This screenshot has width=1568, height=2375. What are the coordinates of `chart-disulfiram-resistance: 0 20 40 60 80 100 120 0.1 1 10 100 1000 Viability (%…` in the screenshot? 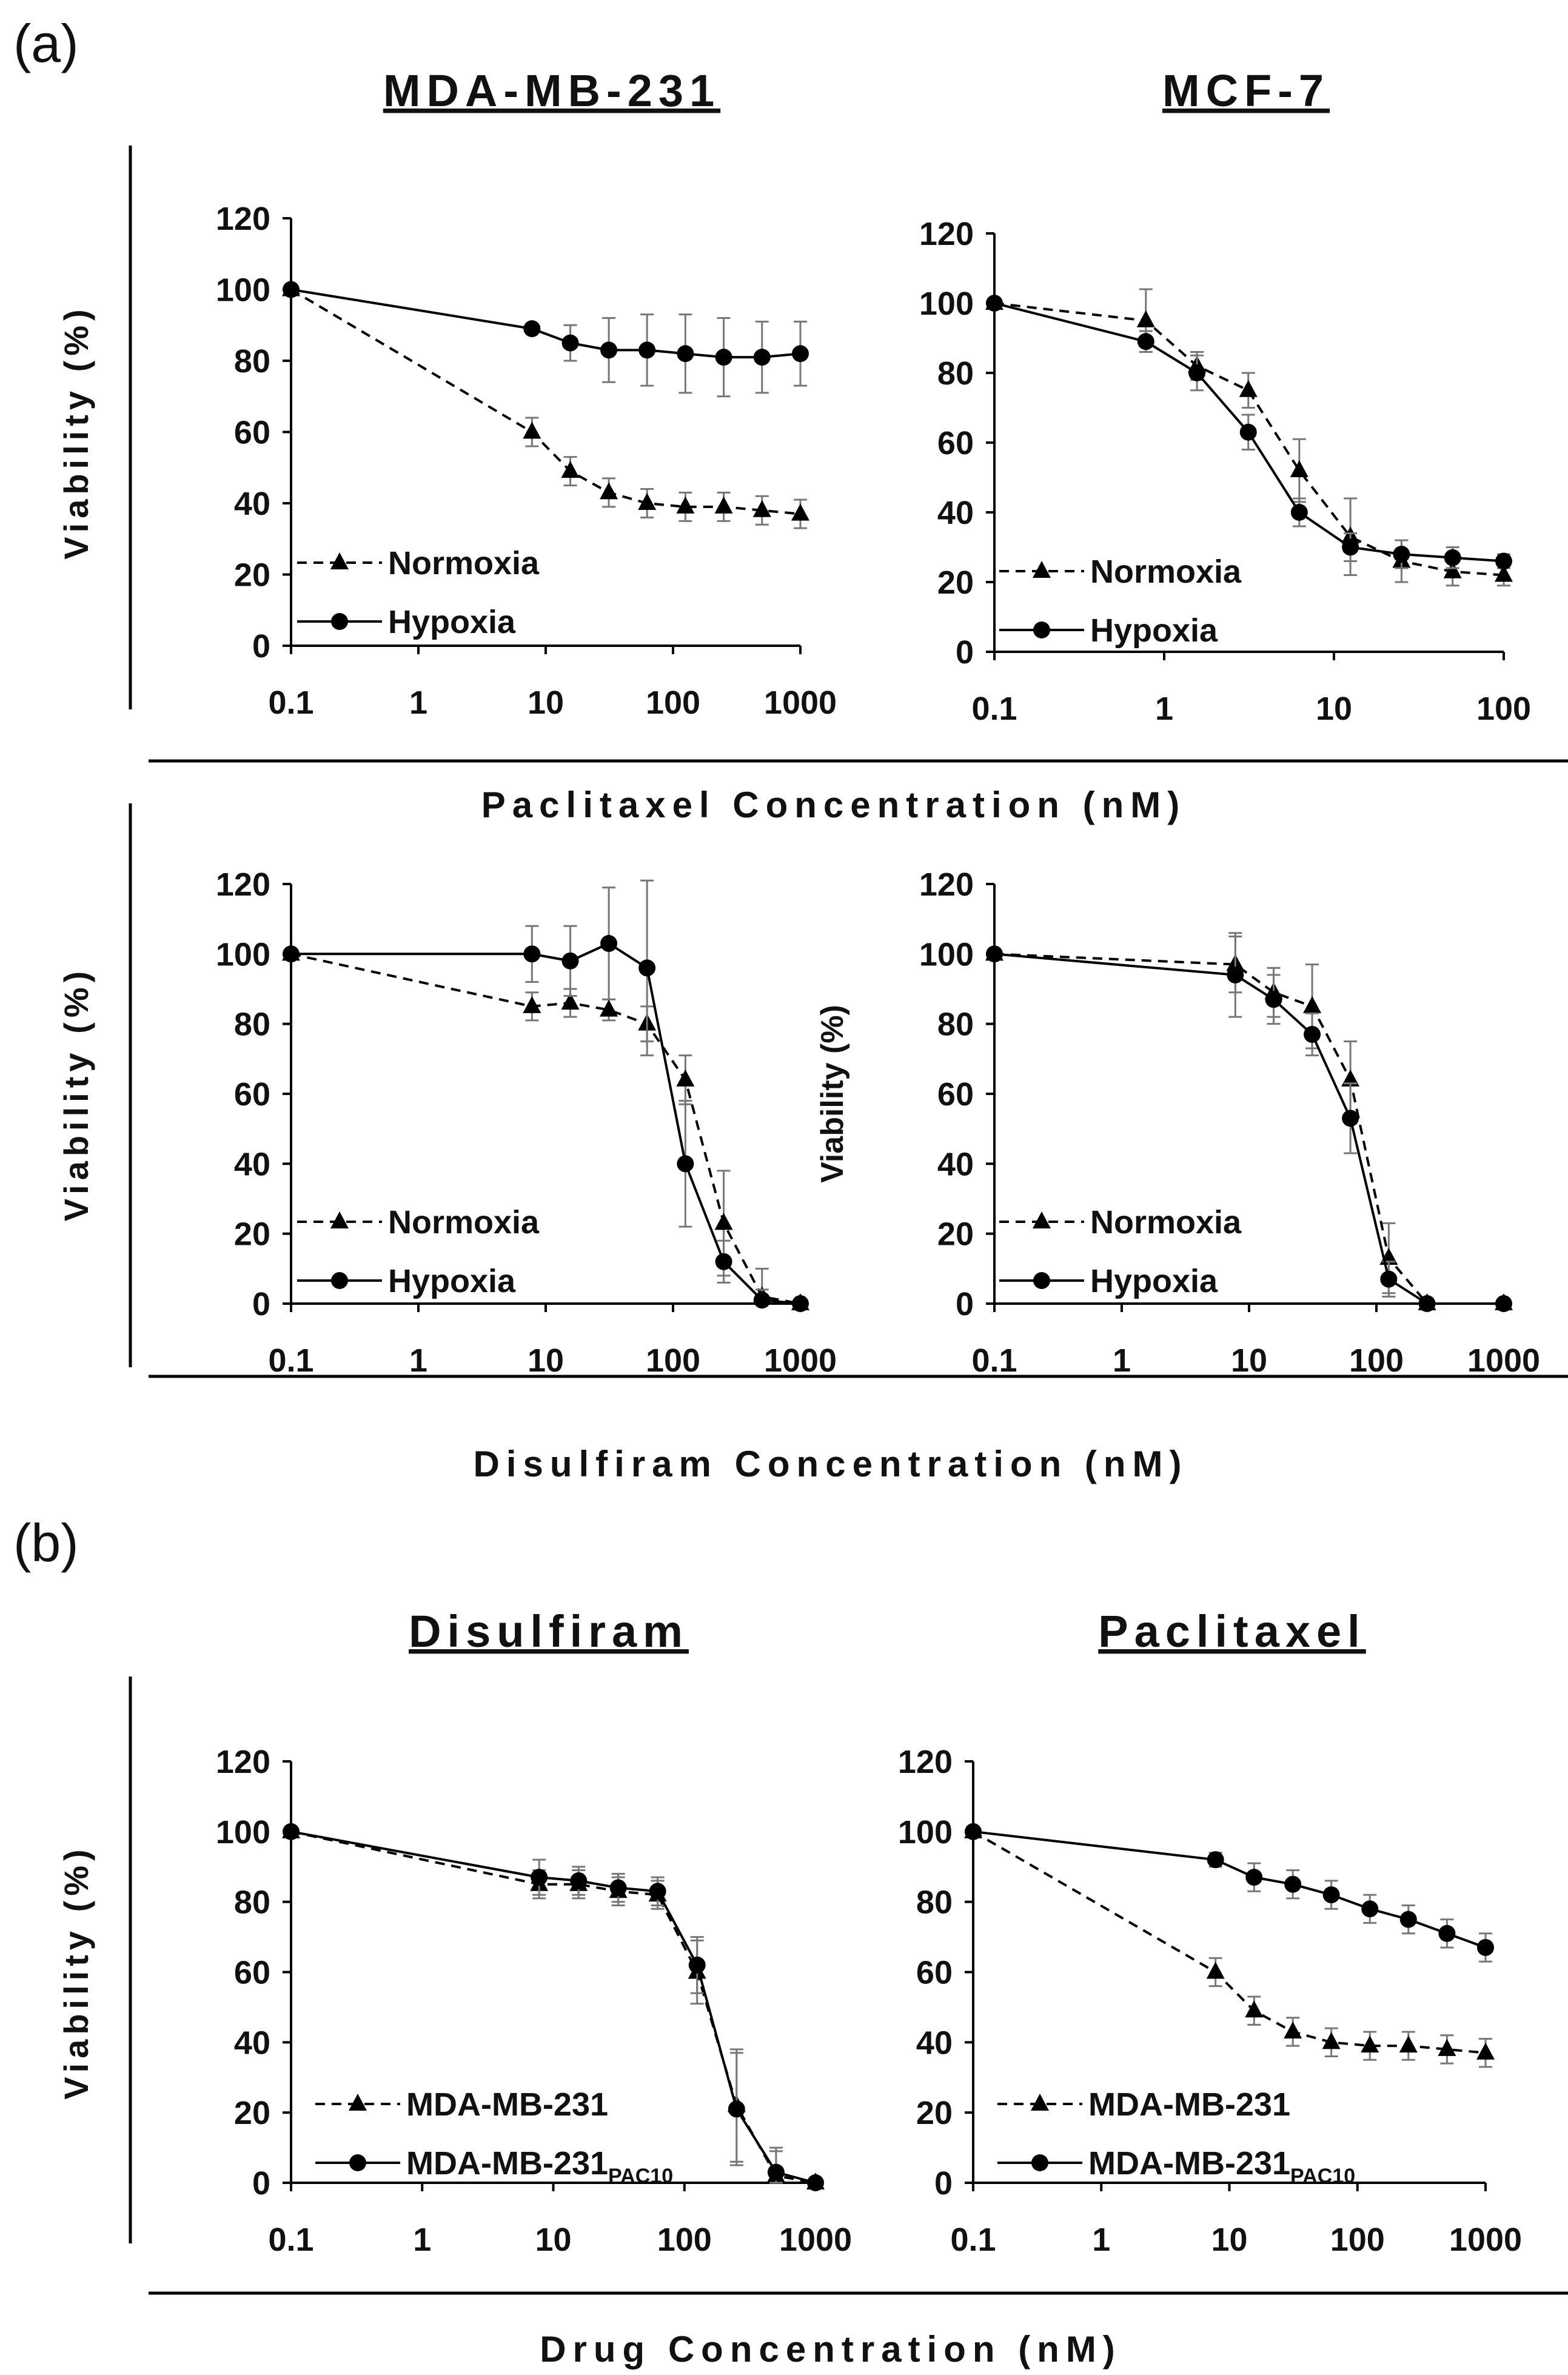 It's located at (455, 2001).